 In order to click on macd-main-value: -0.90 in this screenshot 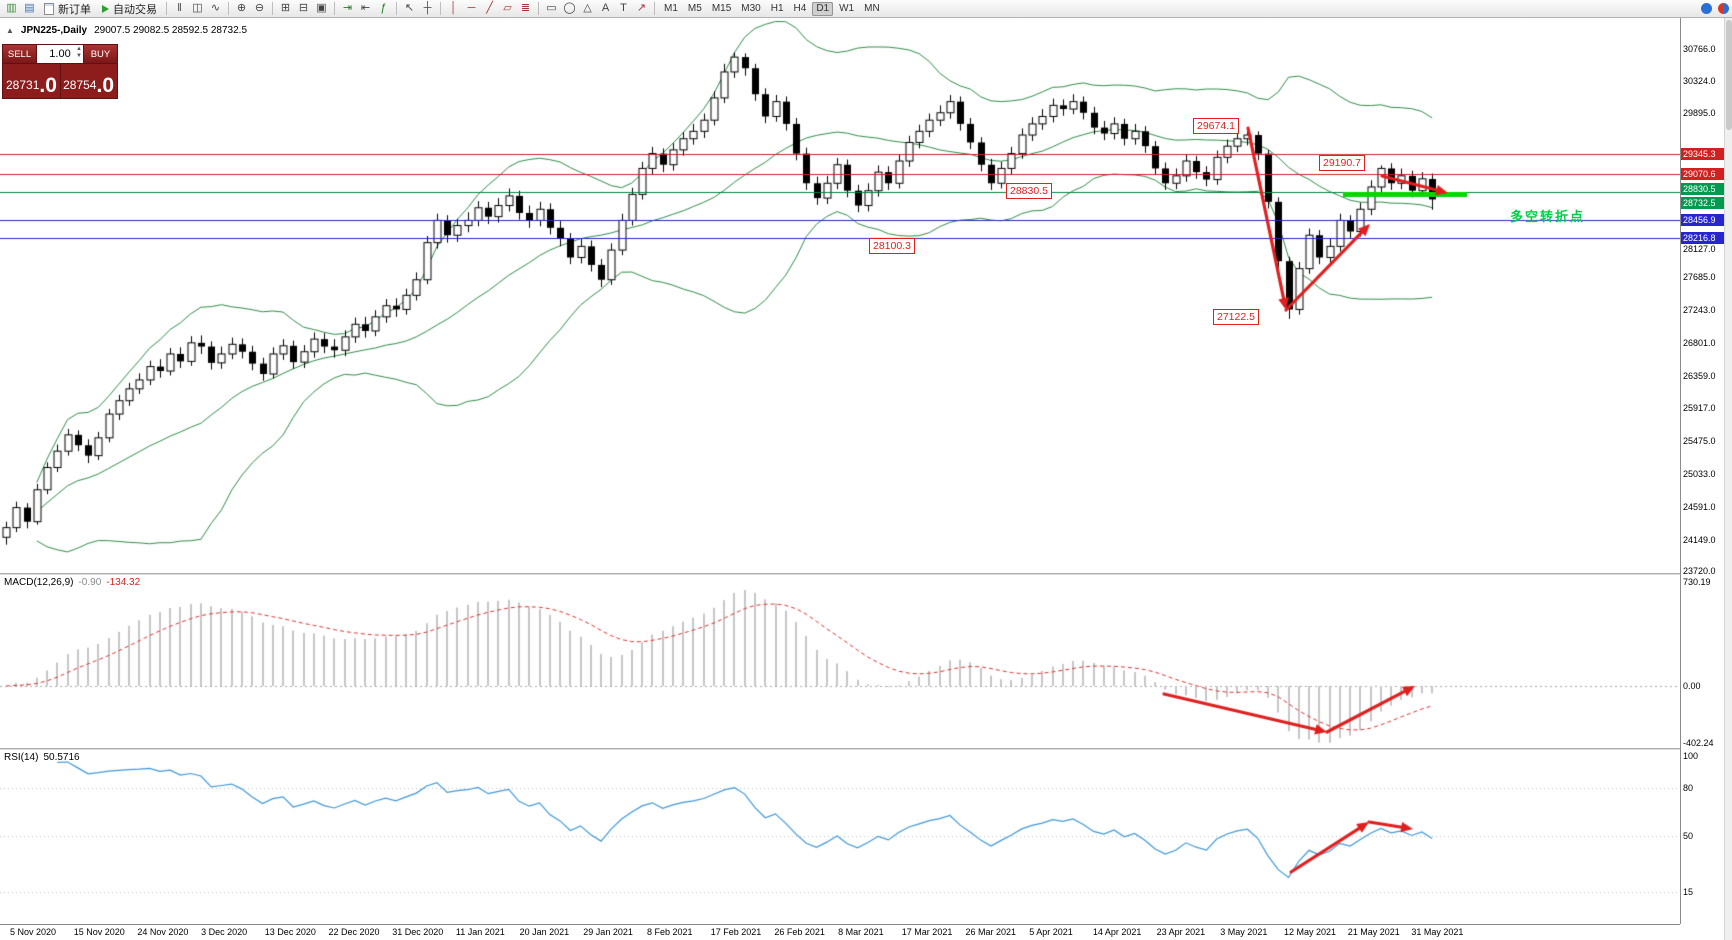, I will do `click(90, 582)`.